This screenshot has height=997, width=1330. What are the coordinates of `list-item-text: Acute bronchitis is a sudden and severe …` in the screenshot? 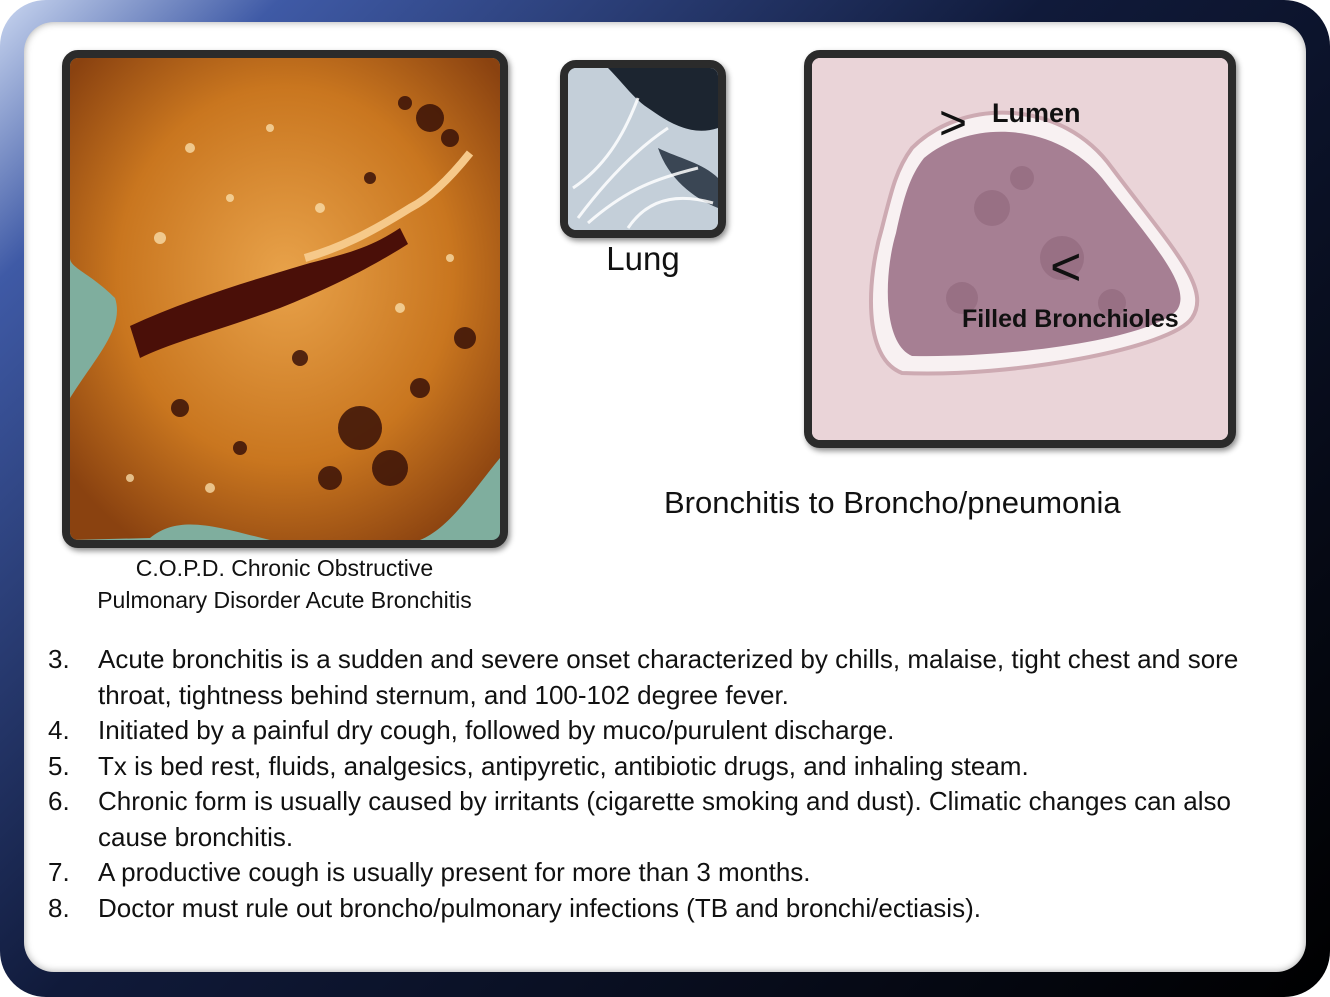 It's located at (668, 677).